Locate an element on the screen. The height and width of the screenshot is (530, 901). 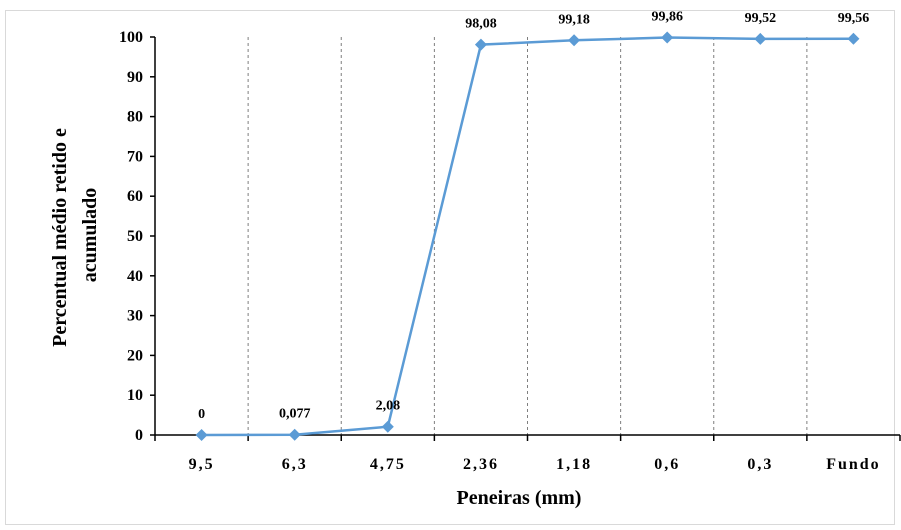
data-label: 99,18 is located at coordinates (574, 19).